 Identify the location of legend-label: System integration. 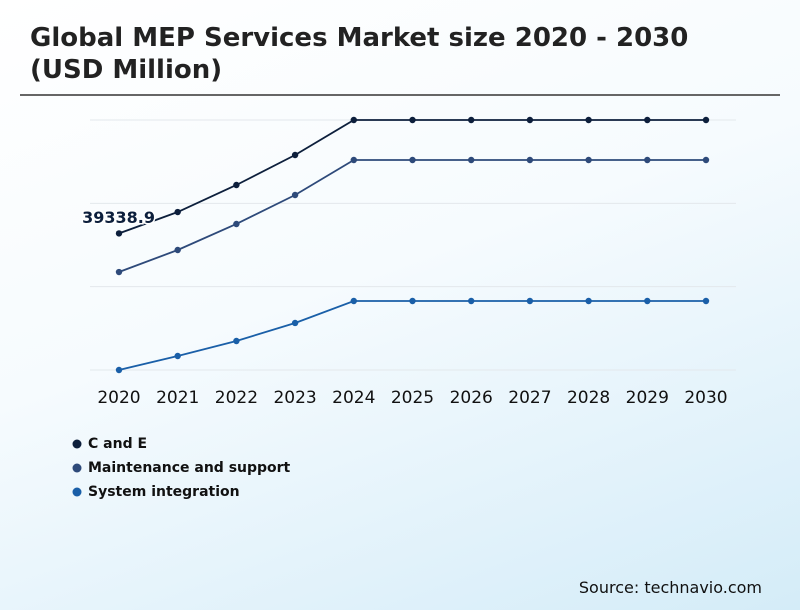
(164, 492).